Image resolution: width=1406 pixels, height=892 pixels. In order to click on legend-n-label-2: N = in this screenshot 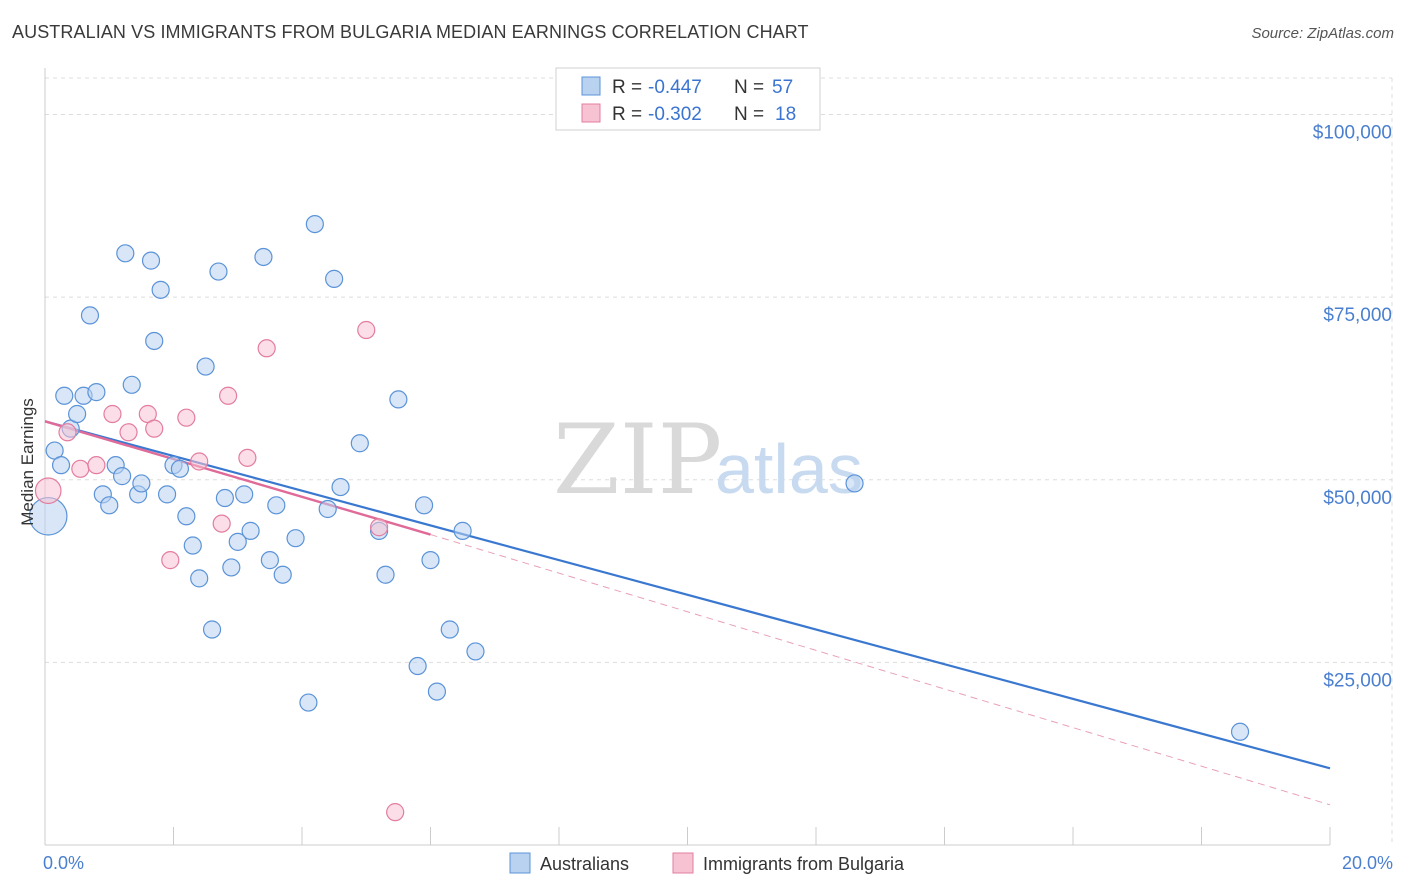, I will do `click(749, 114)`.